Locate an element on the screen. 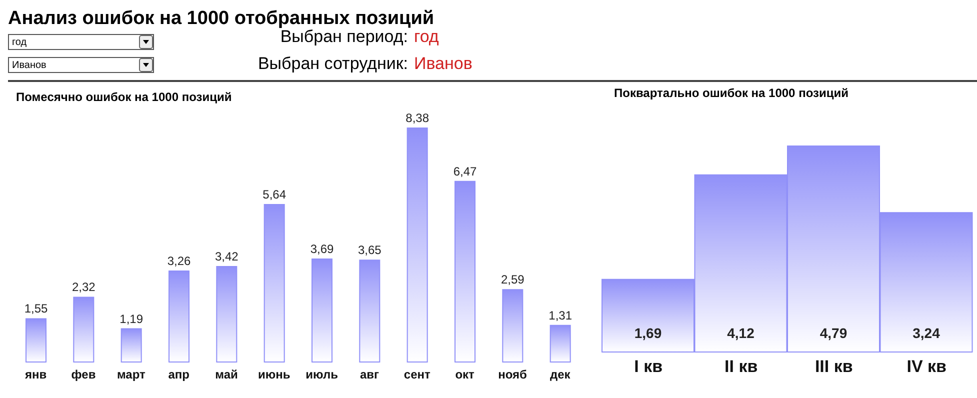  x-tick-label: июнь is located at coordinates (274, 375).